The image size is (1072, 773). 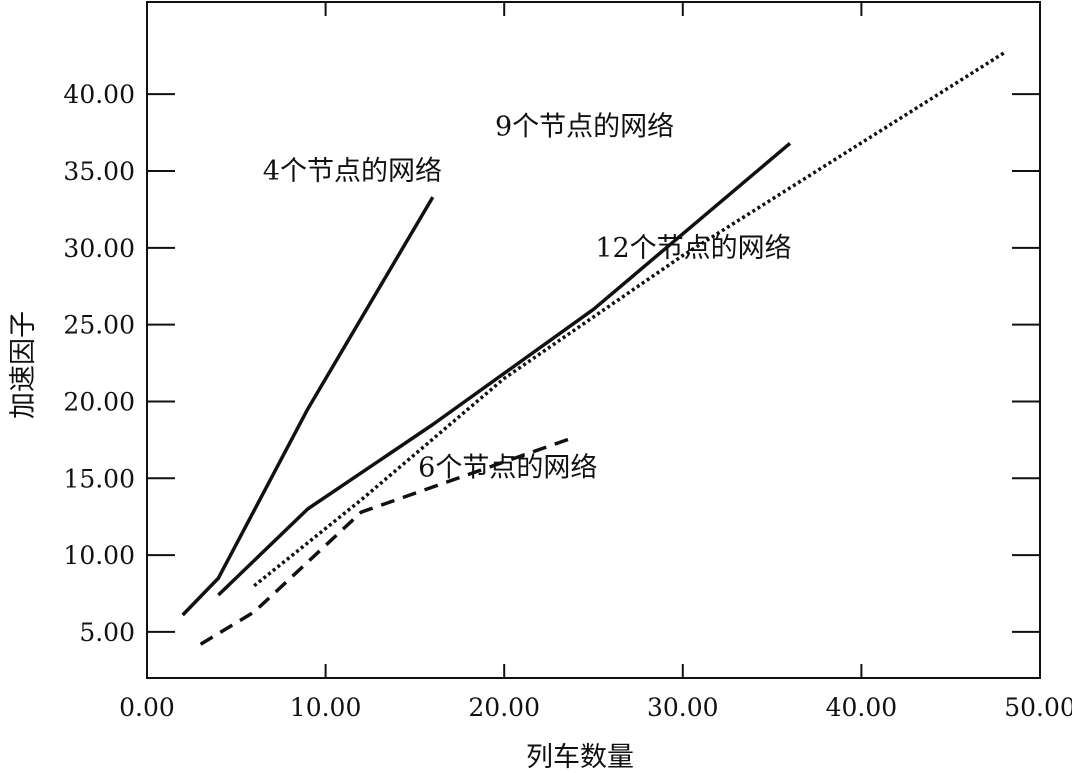 What do you see at coordinates (693, 248) in the screenshot?
I see `series-label-2: 12个节点的网络` at bounding box center [693, 248].